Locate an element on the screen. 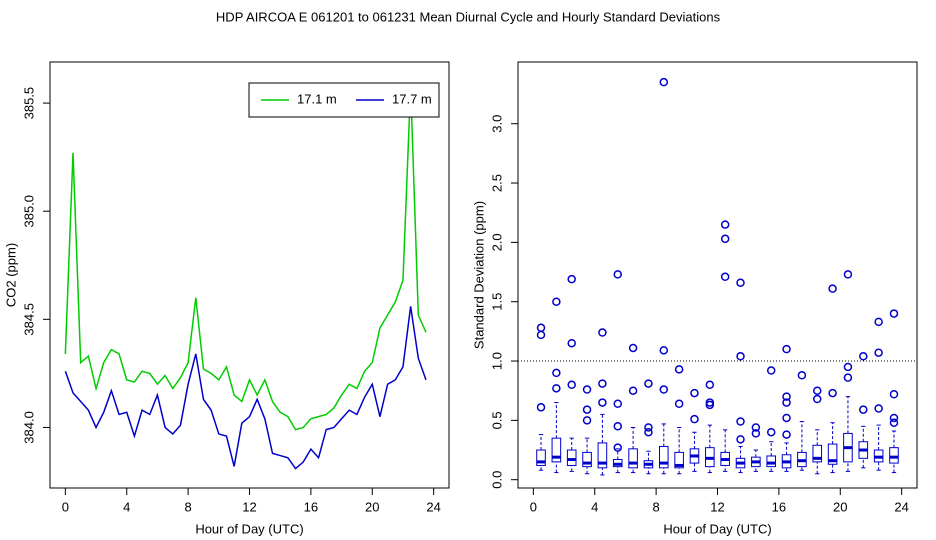 The image size is (936, 540). y-tick-label: 1.0 is located at coordinates (496, 361).